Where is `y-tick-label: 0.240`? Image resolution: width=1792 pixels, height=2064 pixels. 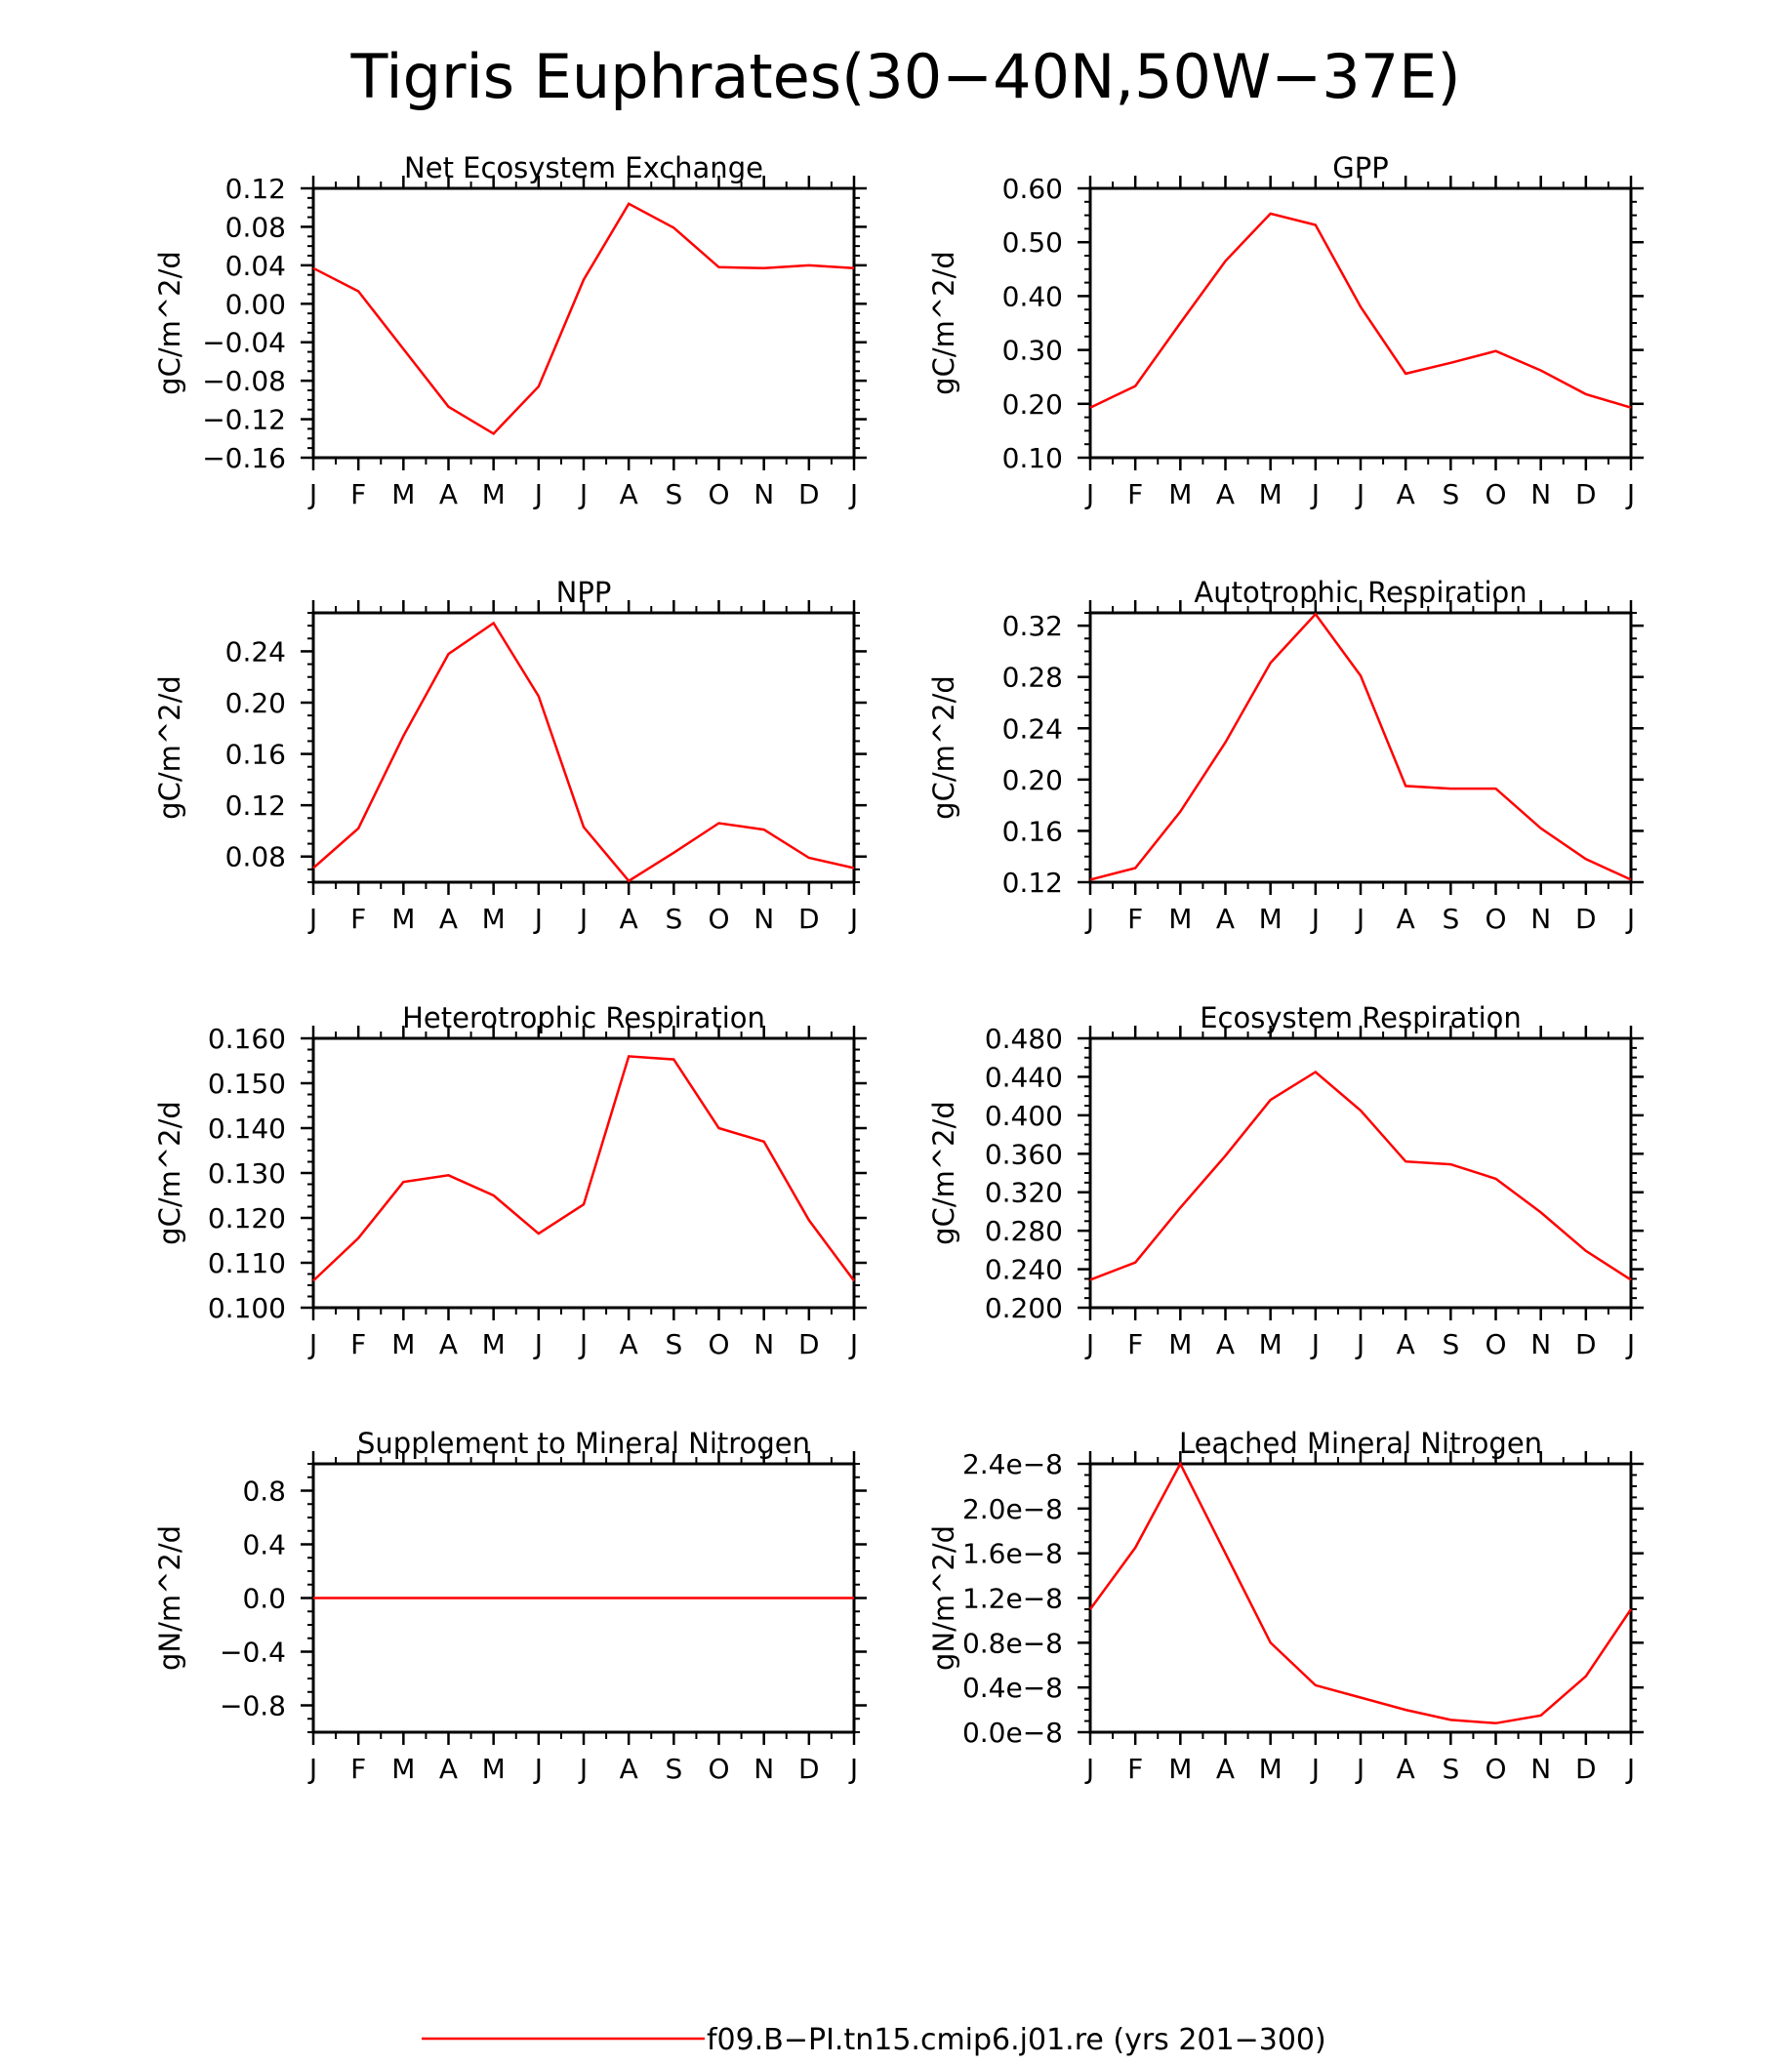 y-tick-label: 0.240 is located at coordinates (1024, 1270).